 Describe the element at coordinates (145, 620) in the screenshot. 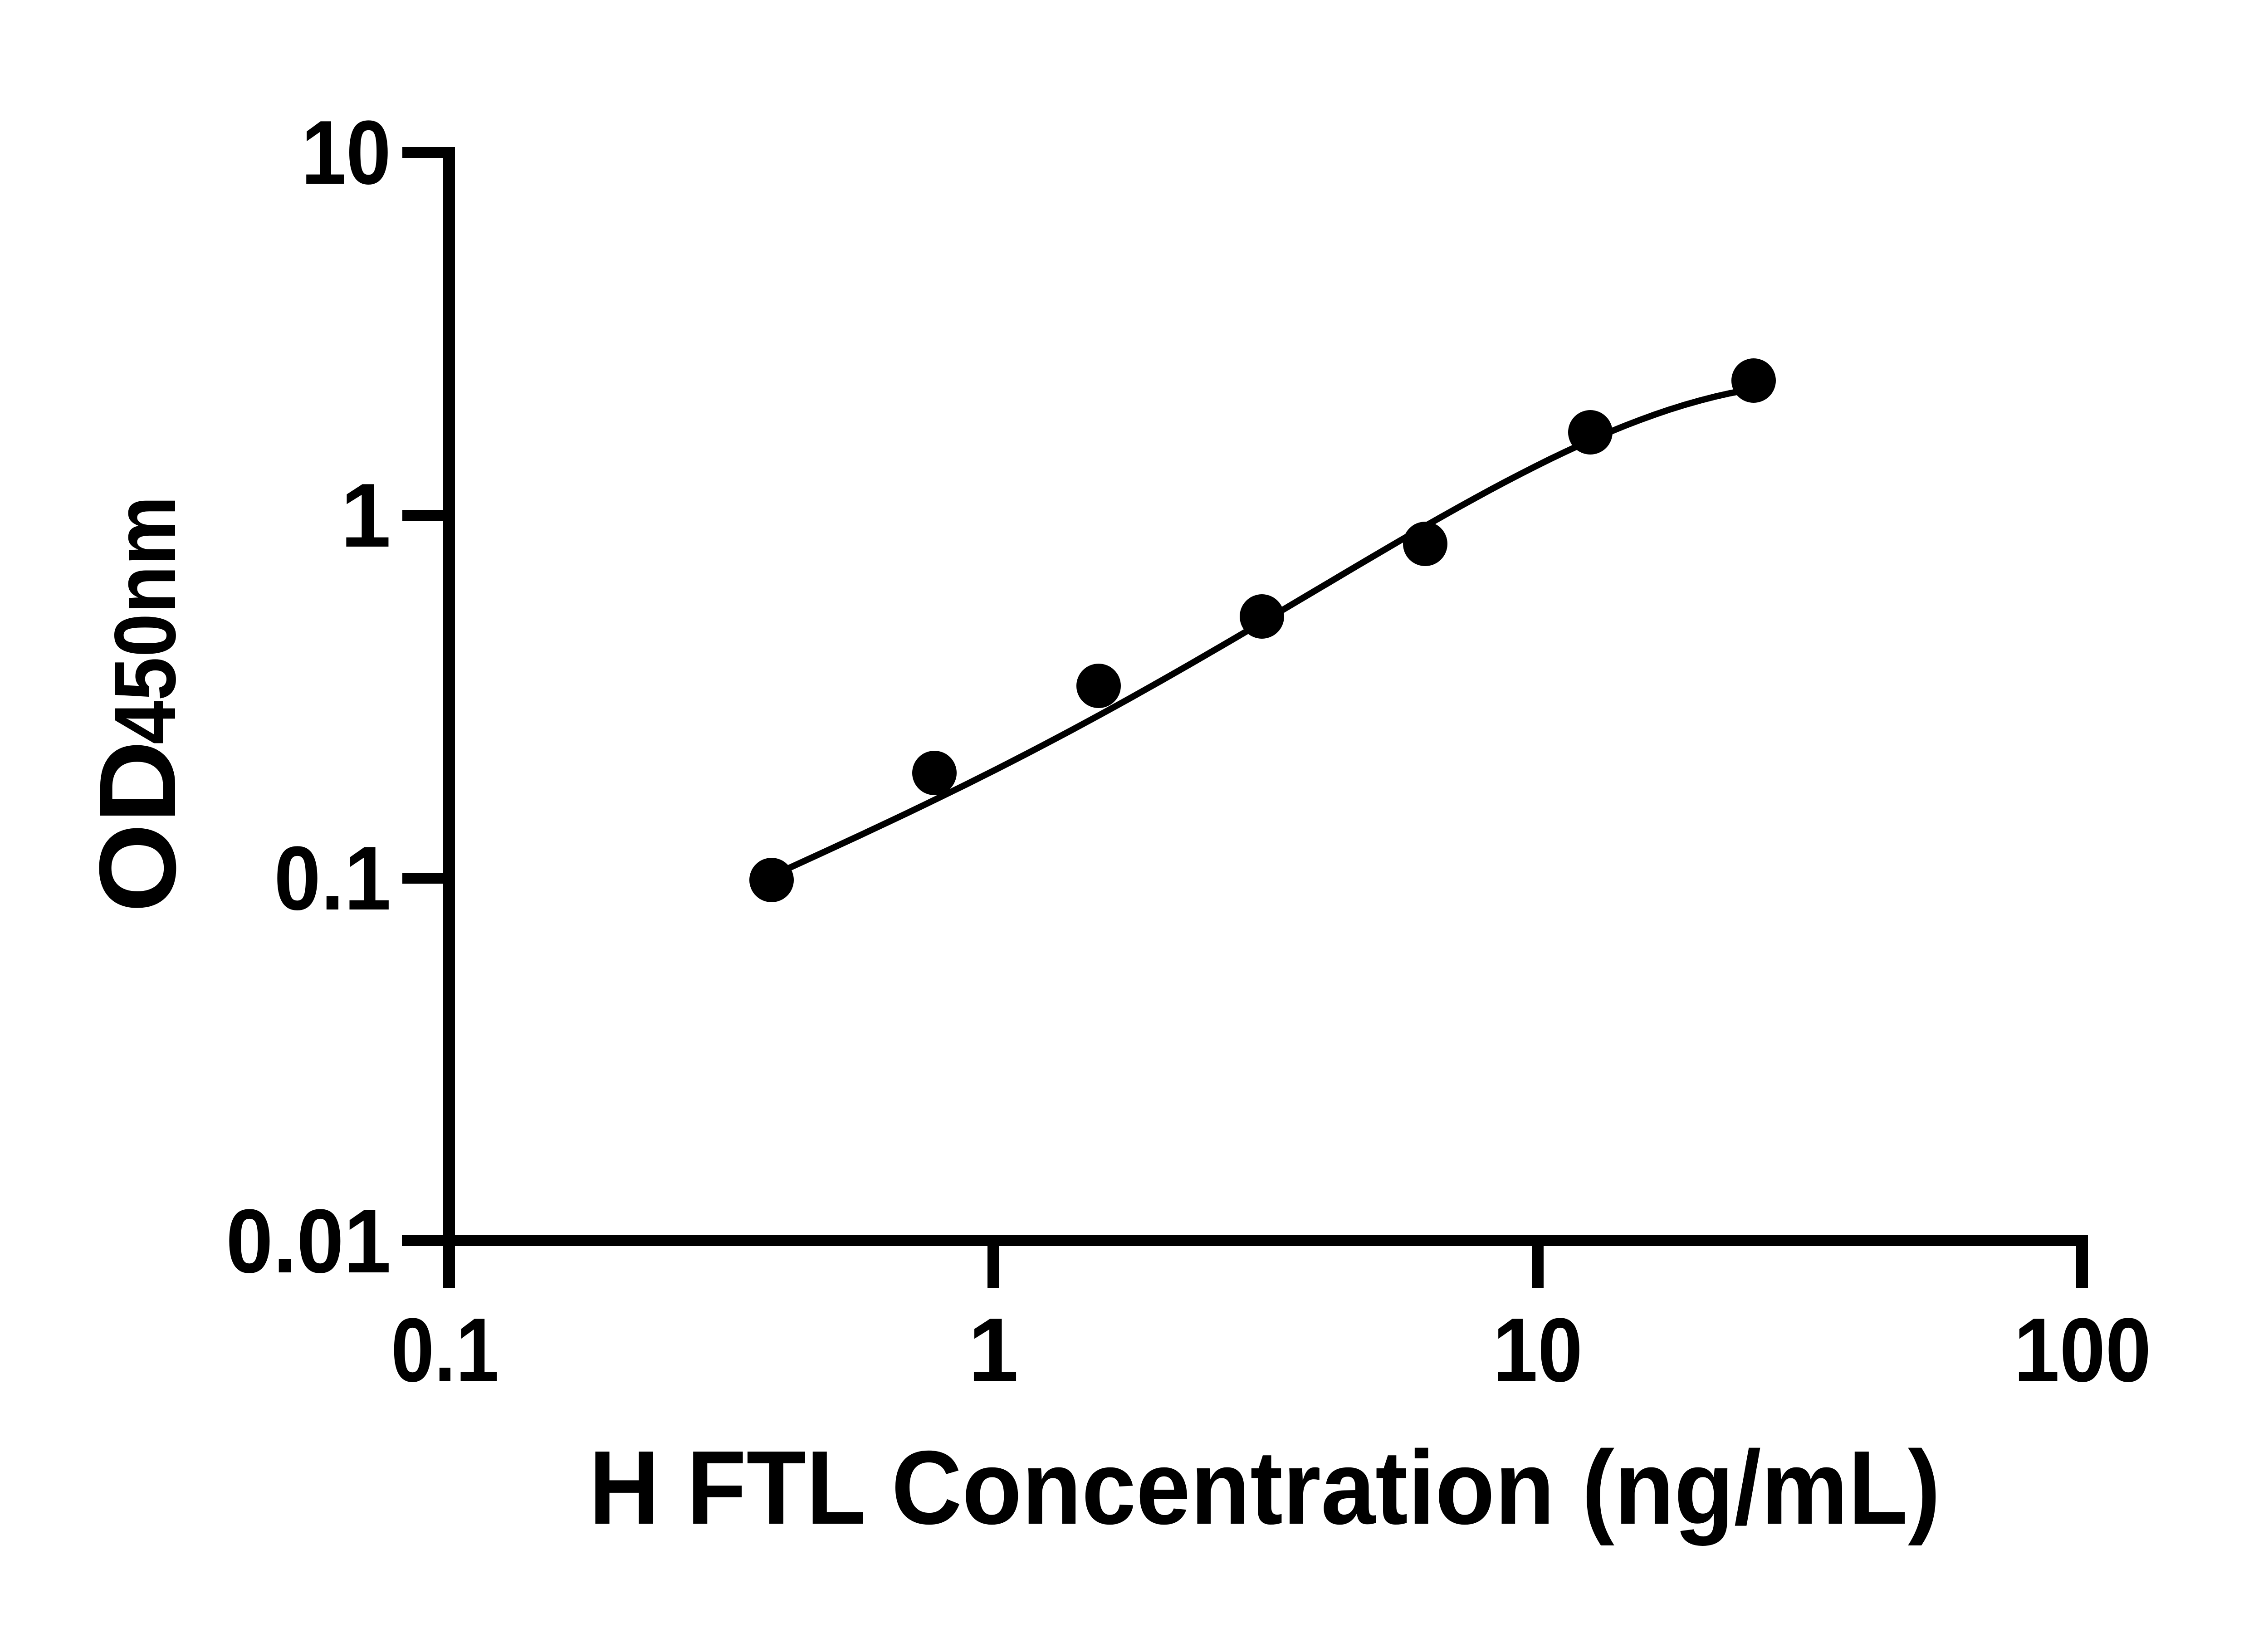

I see `svg-text: 450nm` at that location.